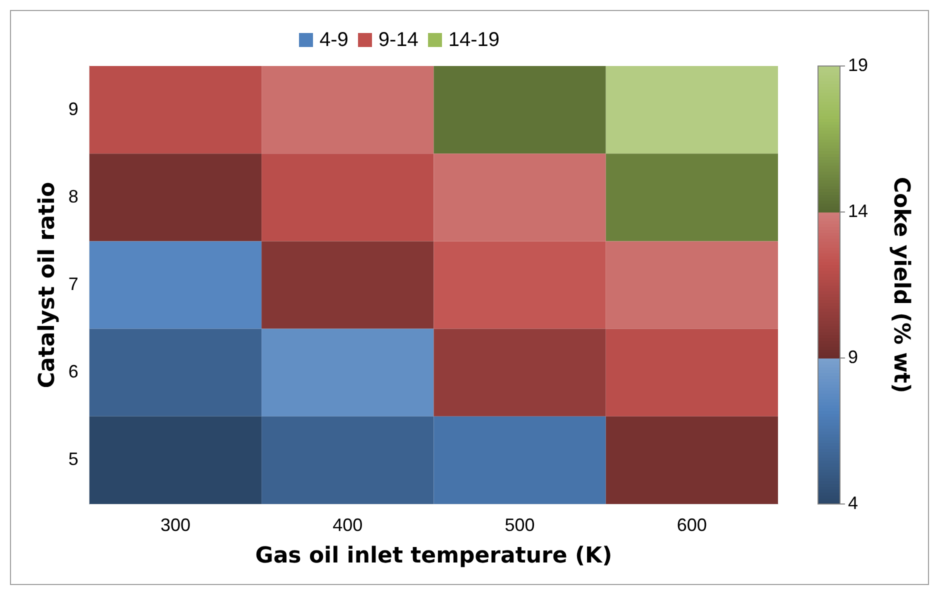  Describe the element at coordinates (853, 502) in the screenshot. I see `color-bar-label: 4` at that location.